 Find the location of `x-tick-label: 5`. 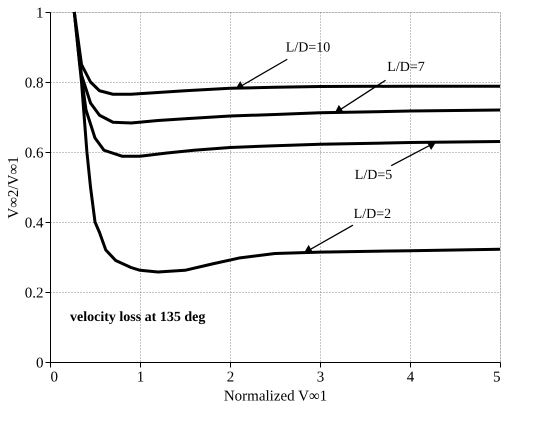

x-tick-label: 5 is located at coordinates (496, 378).